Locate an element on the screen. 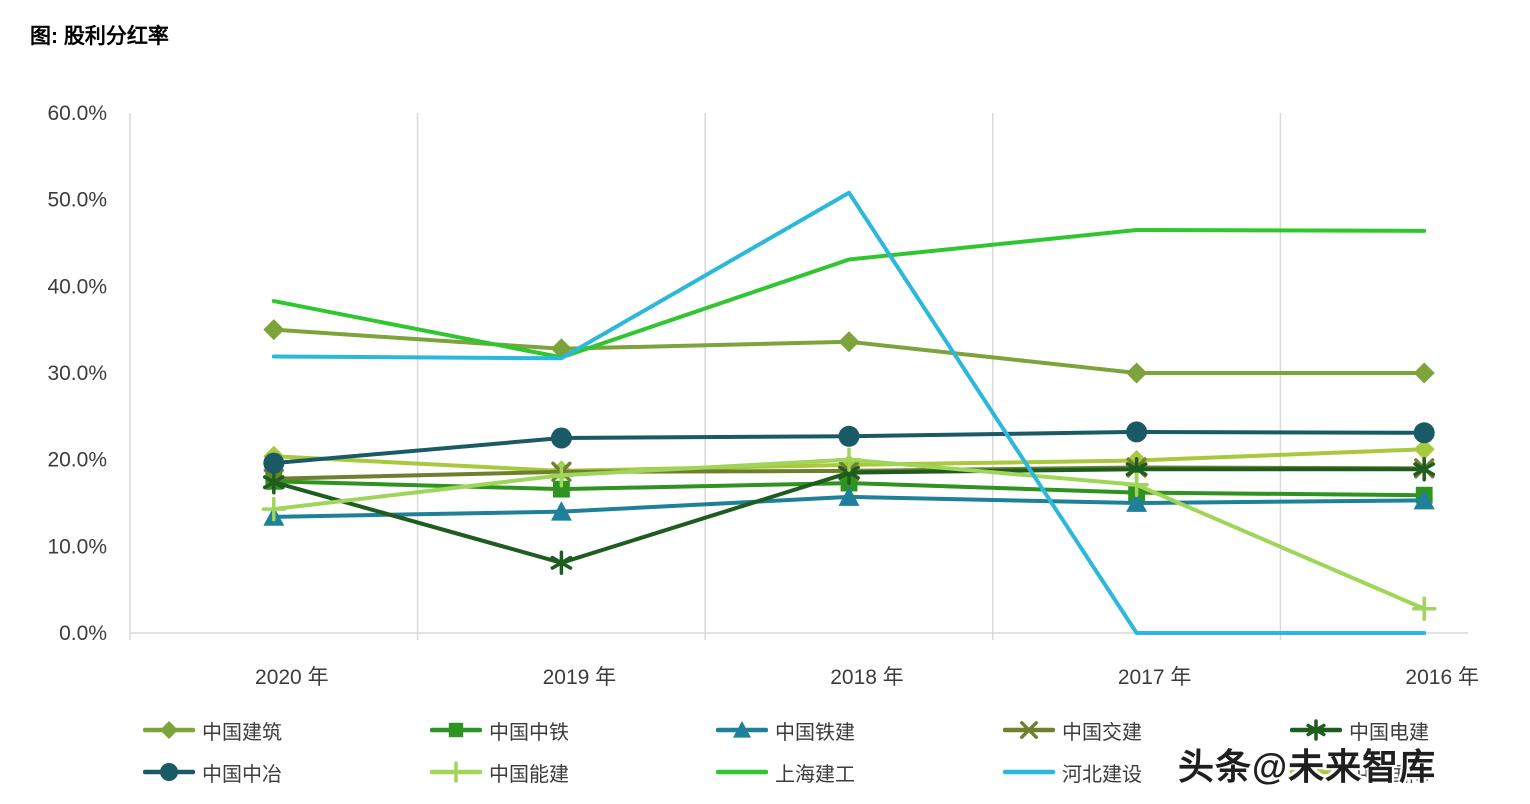 Image resolution: width=1530 pixels, height=804 pixels. legend-x-icon is located at coordinates (1029, 730).